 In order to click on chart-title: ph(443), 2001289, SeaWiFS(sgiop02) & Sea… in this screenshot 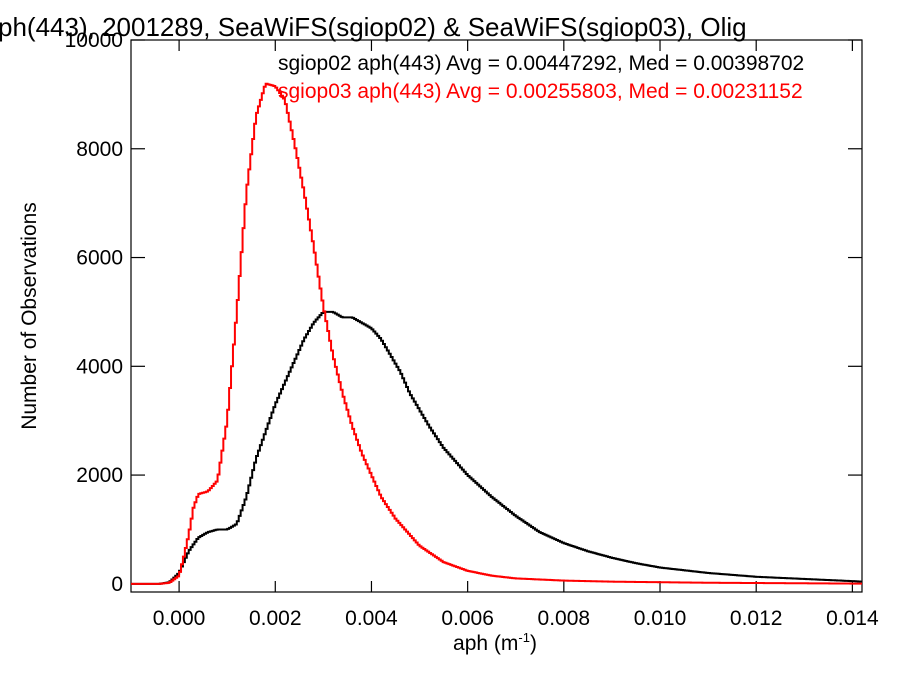, I will do `click(373, 27)`.